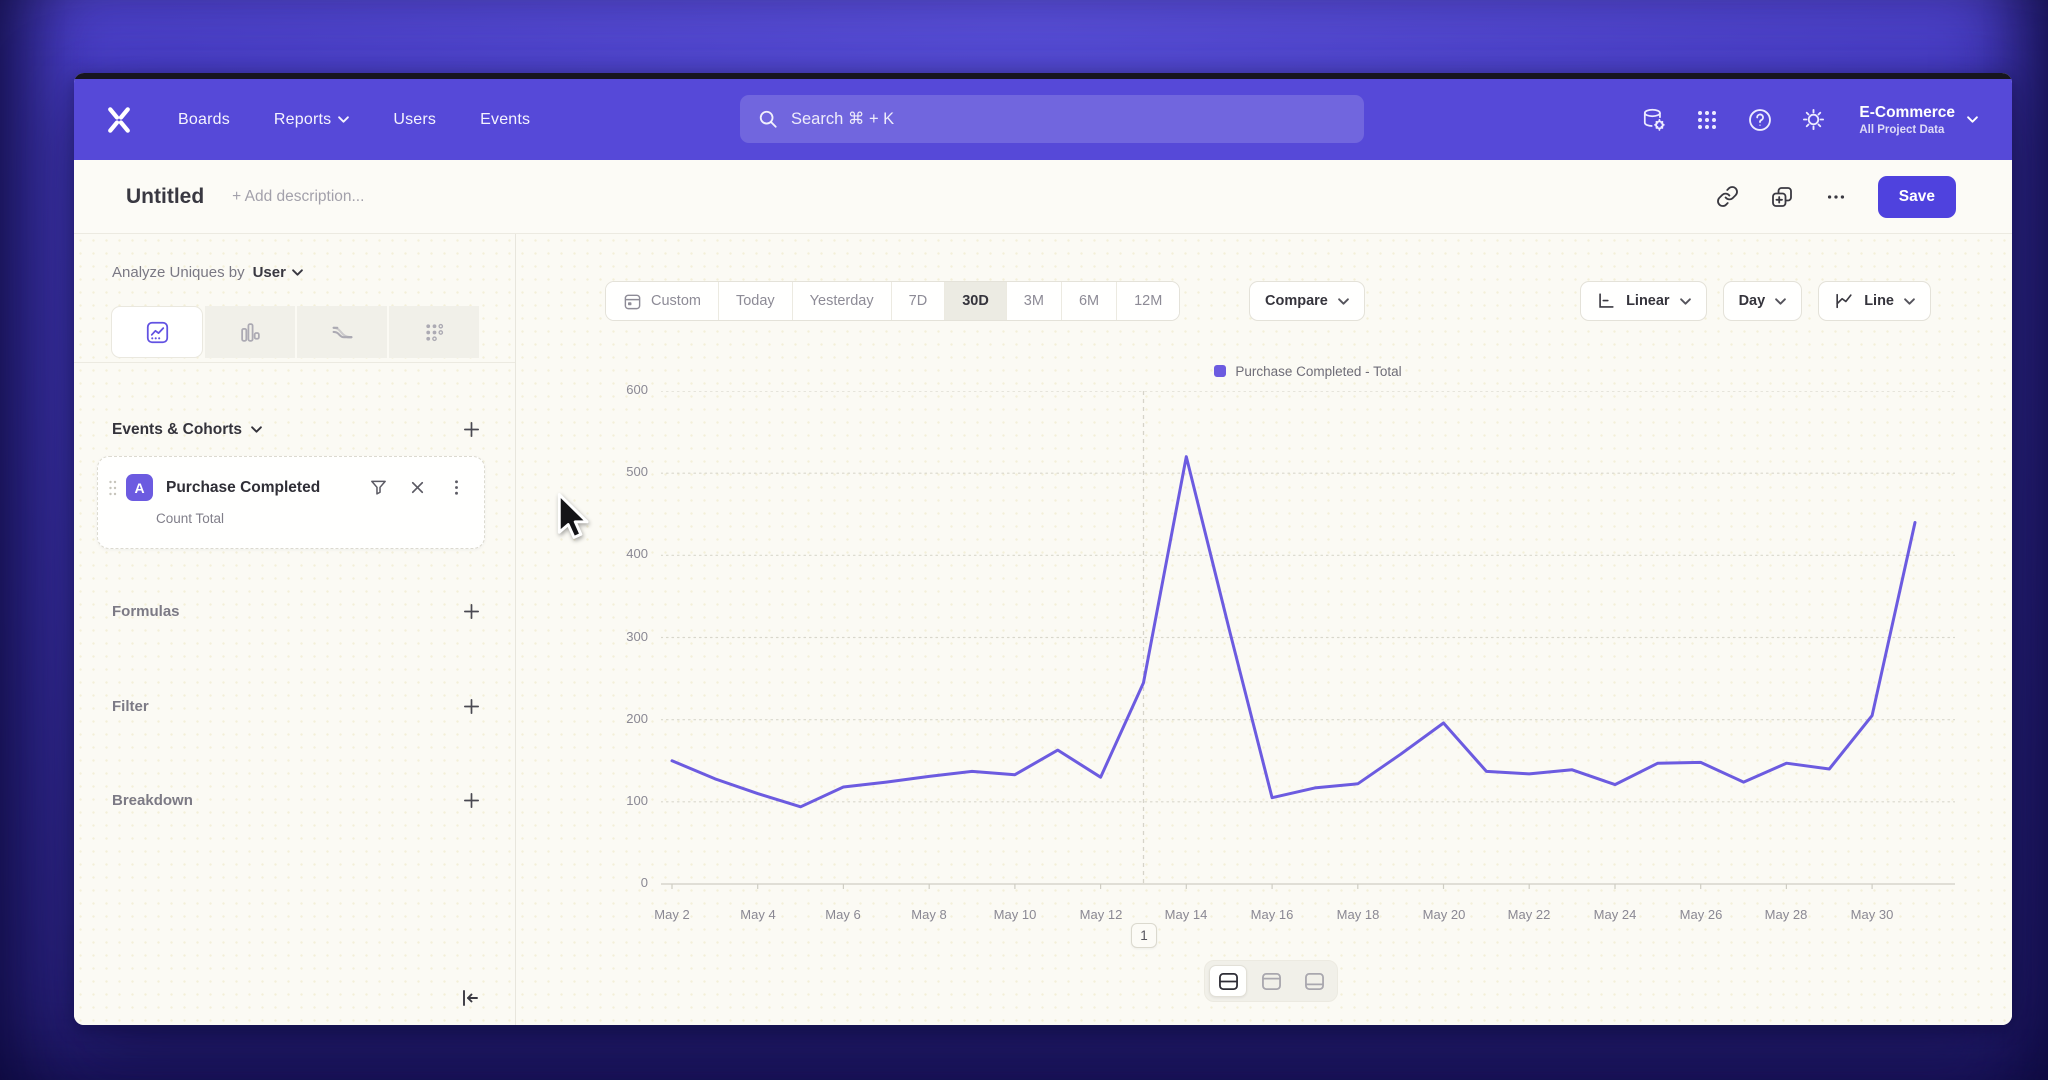 The image size is (2048, 1080). What do you see at coordinates (1918, 120) in the screenshot?
I see `project-selector: E-Commerce All Project Data` at bounding box center [1918, 120].